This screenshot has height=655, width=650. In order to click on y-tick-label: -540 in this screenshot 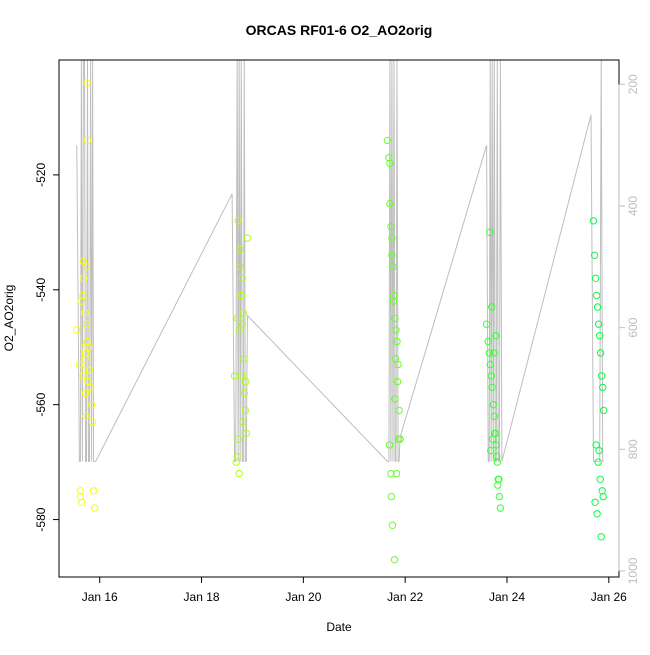, I will do `click(41, 289)`.